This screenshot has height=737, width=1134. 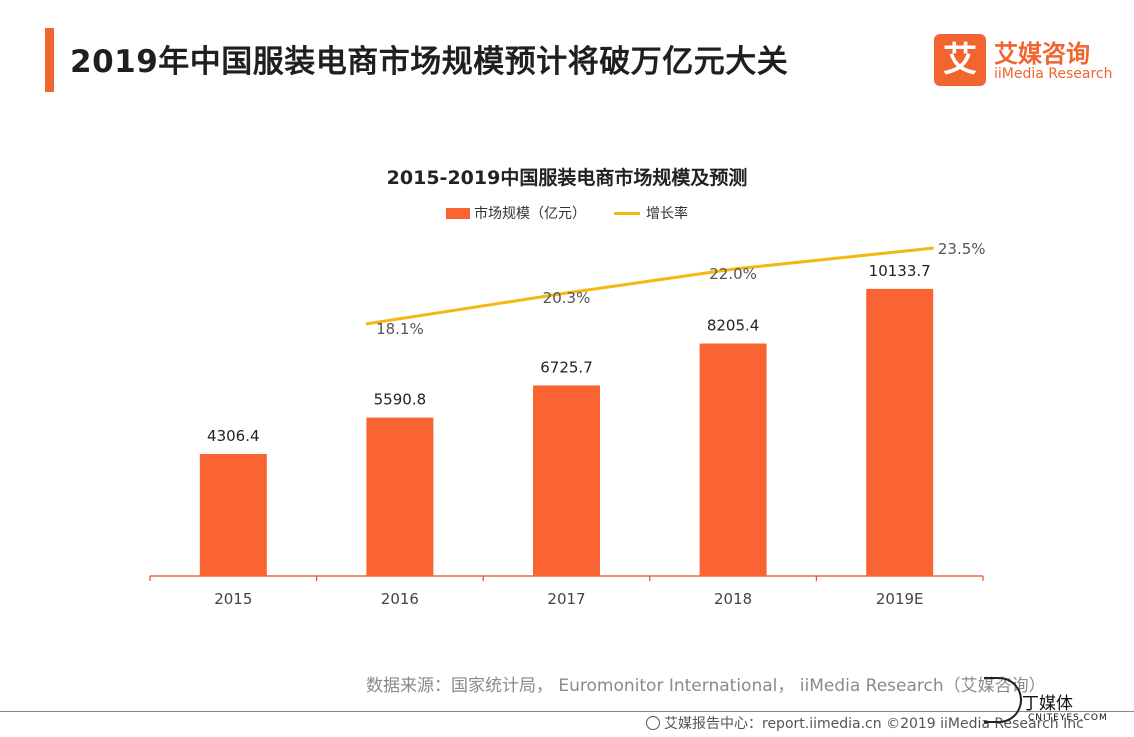 What do you see at coordinates (733, 459) in the screenshot?
I see `bar-2018` at bounding box center [733, 459].